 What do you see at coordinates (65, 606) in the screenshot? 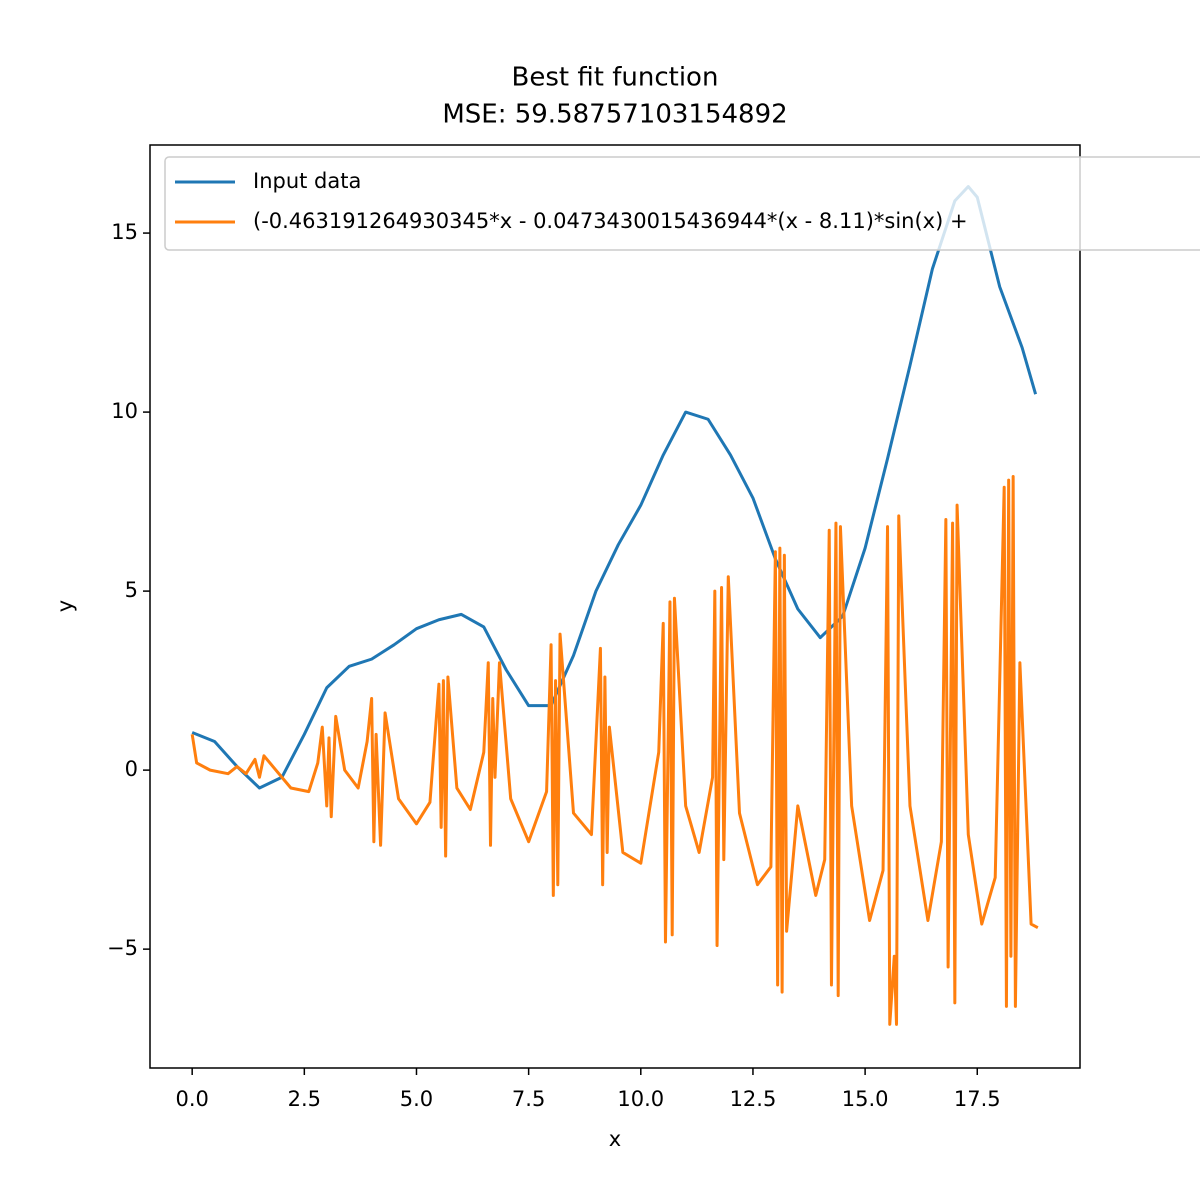
I see `y-axis-label: y` at bounding box center [65, 606].